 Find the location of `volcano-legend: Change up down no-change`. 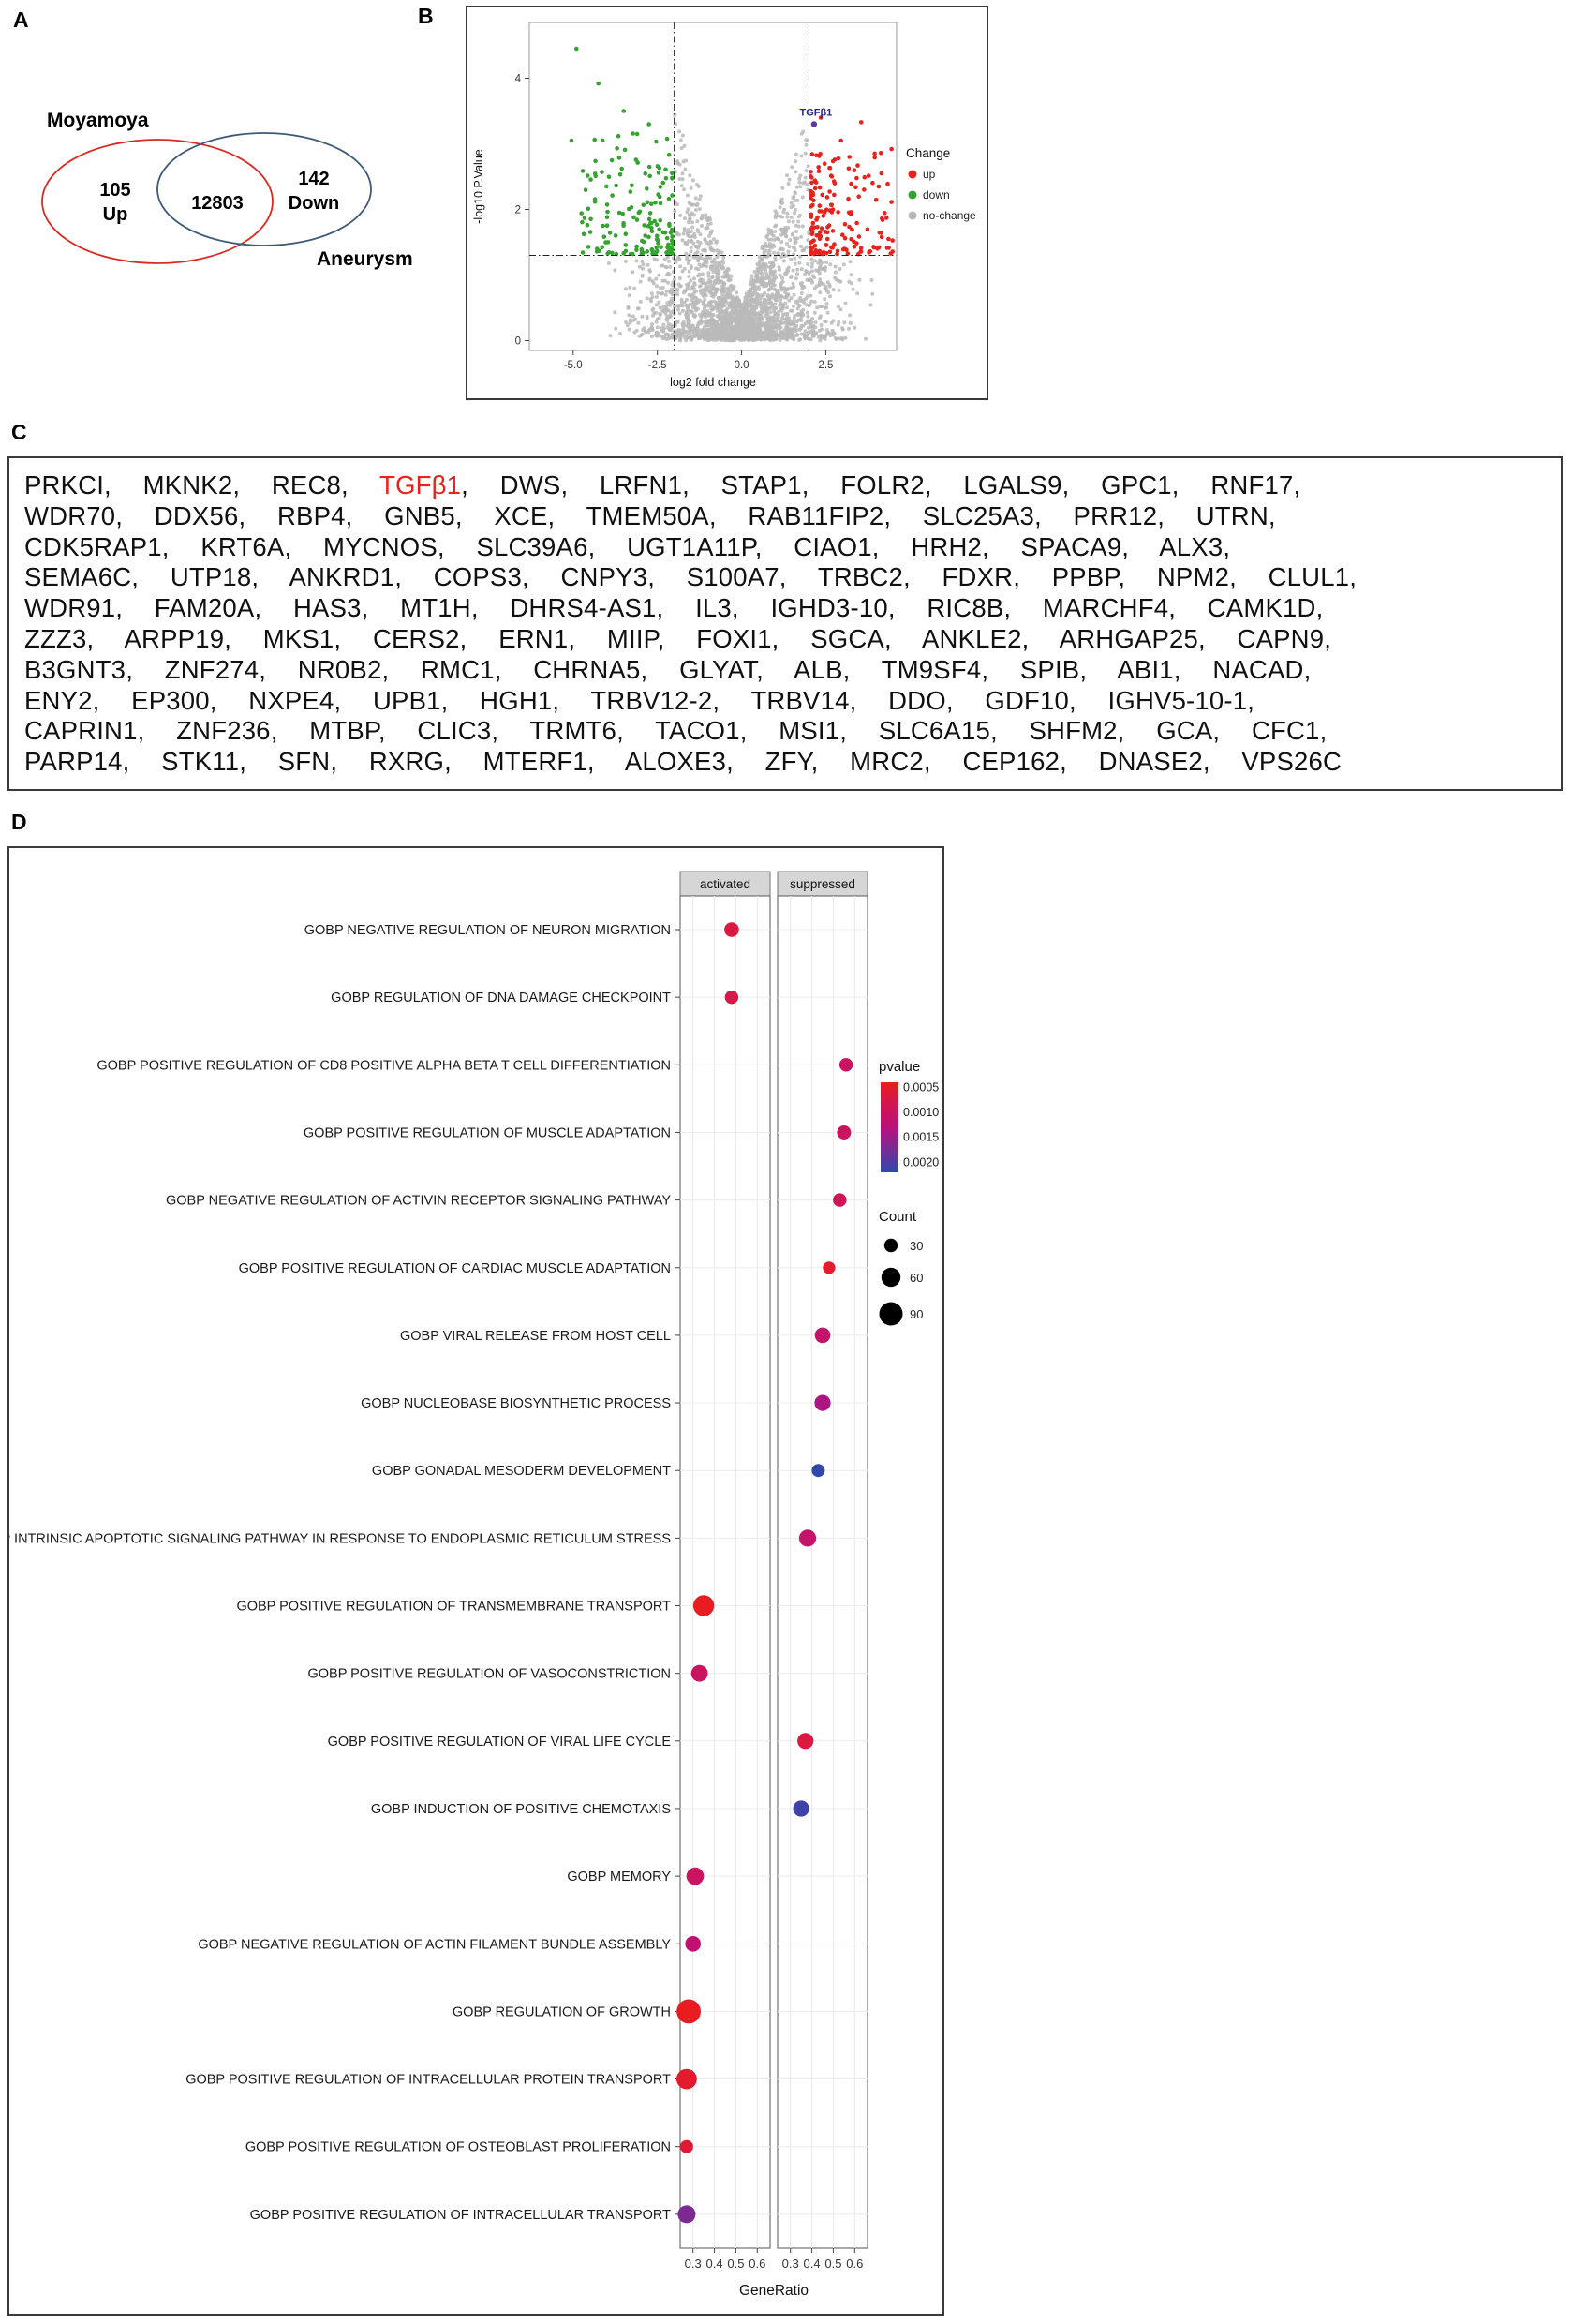

volcano-legend: Change up down no-change is located at coordinates (941, 184).